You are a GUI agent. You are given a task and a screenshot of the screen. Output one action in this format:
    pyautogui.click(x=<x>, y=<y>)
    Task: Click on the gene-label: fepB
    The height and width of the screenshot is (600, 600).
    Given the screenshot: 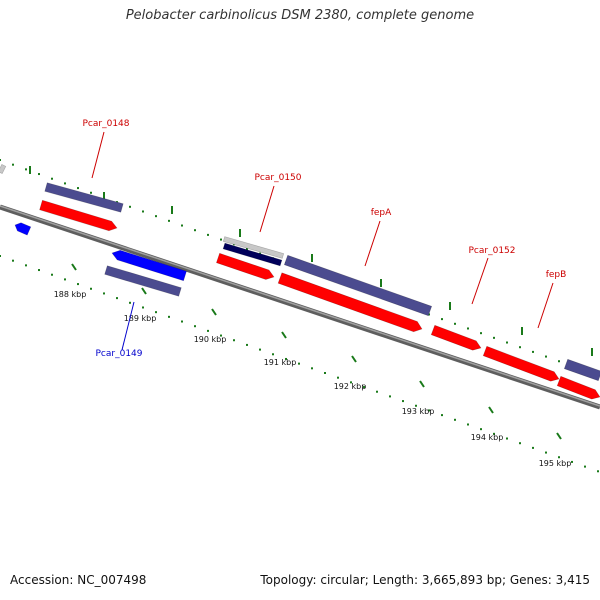 What is the action you would take?
    pyautogui.click(x=556, y=275)
    